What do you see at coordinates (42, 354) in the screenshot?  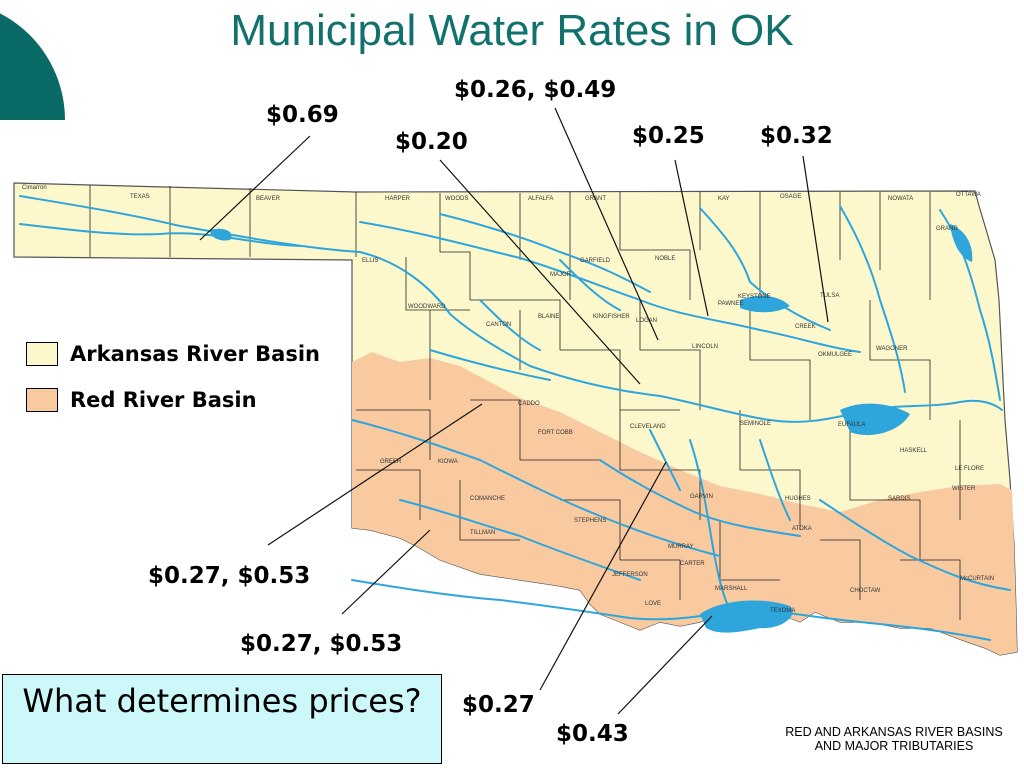 I see `legend-swatch-arkansas` at bounding box center [42, 354].